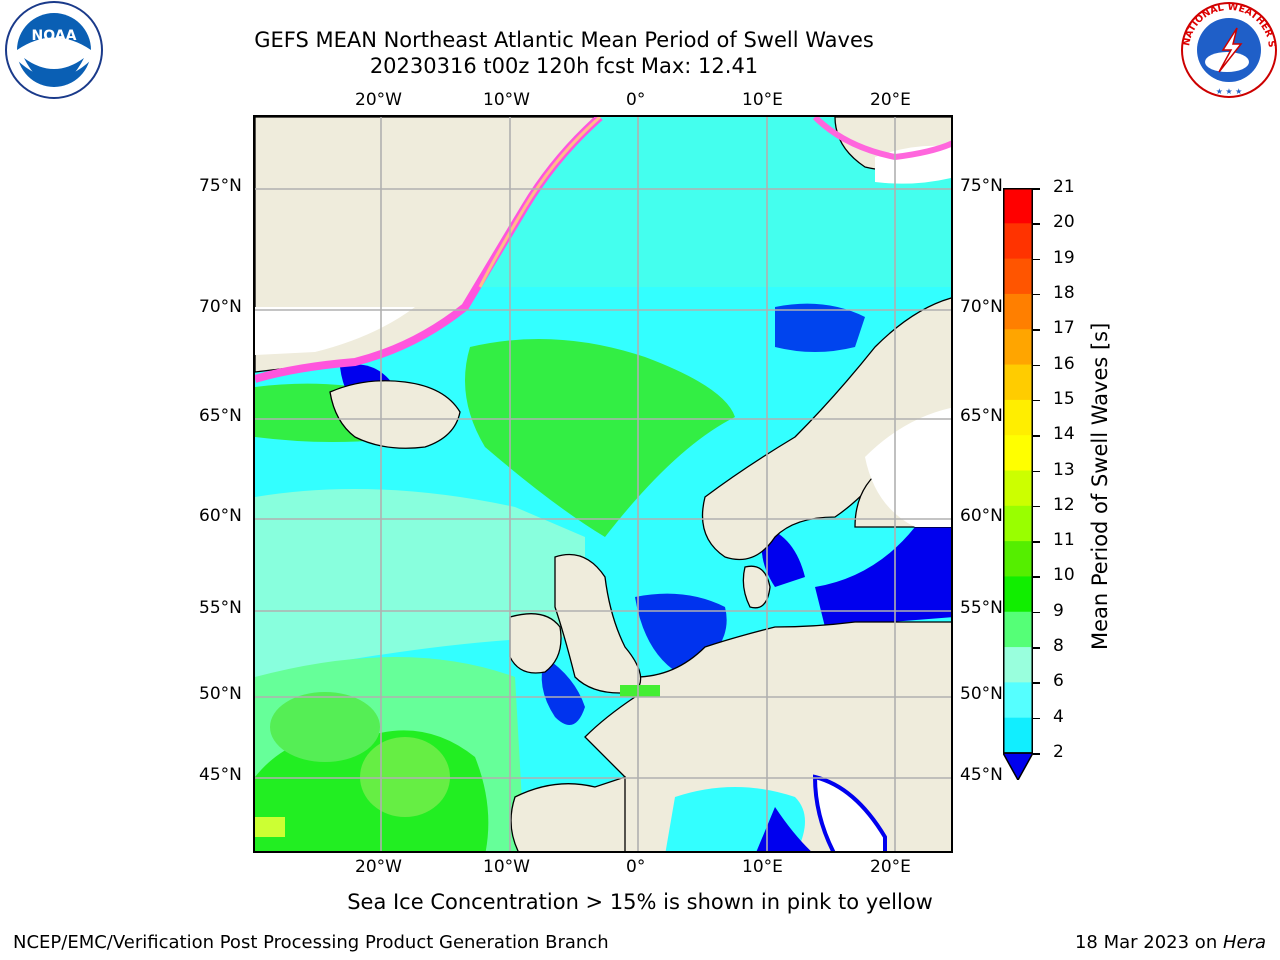 This screenshot has height=960, width=1280. I want to click on footer-host: Hera, so click(1244, 942).